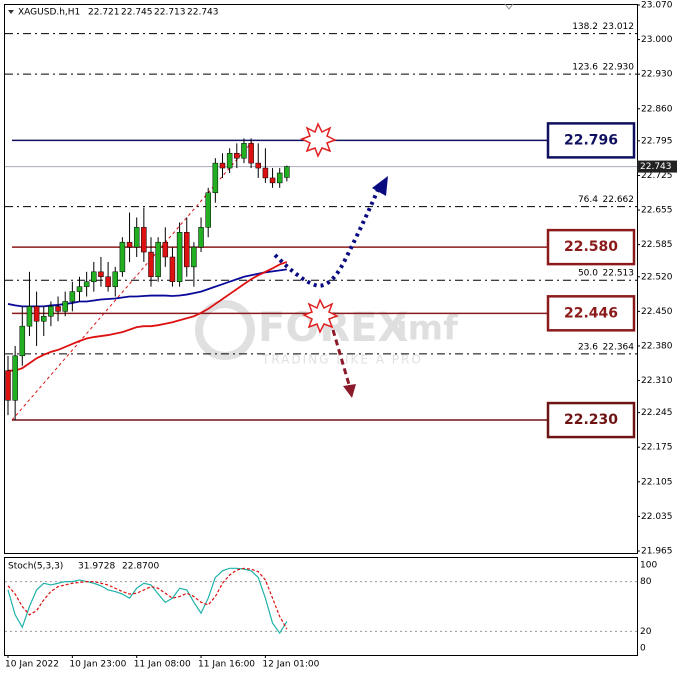 The height and width of the screenshot is (678, 678). Describe the element at coordinates (657, 517) in the screenshot. I see `y-tick-label: 22.035` at that location.